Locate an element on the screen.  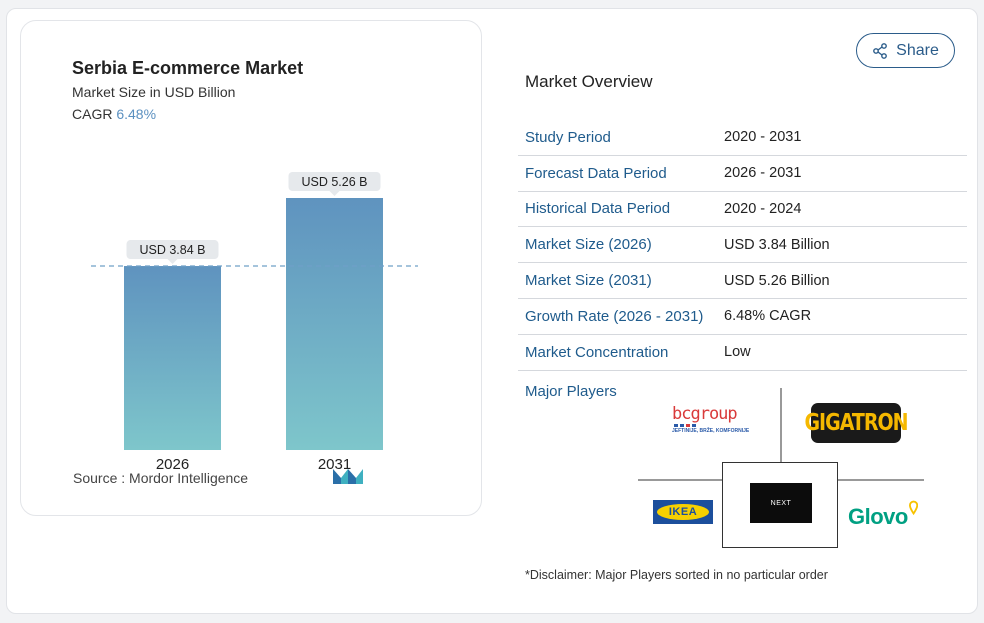
row-value: 6.48% CAGR is located at coordinates (768, 316).